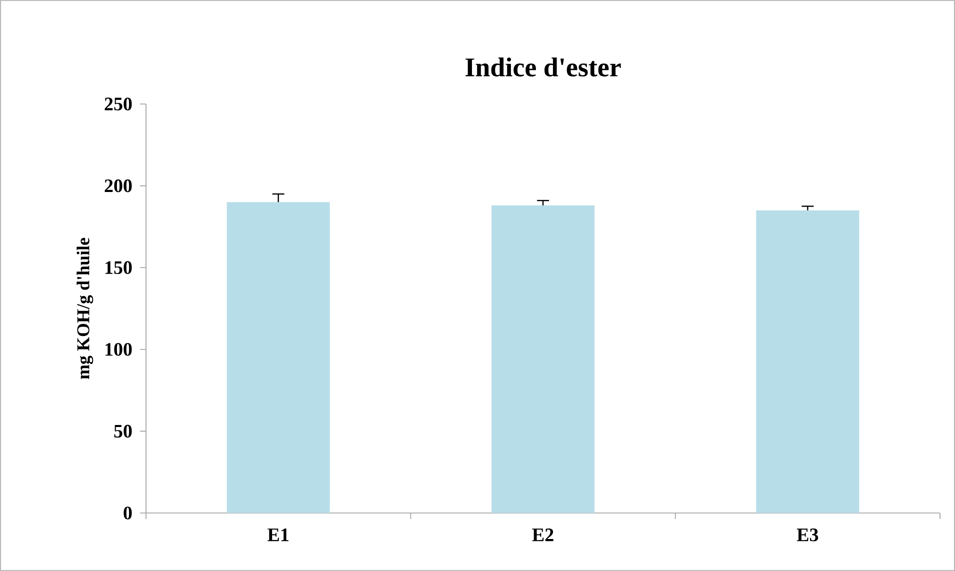 The width and height of the screenshot is (955, 571). Describe the element at coordinates (118, 185) in the screenshot. I see `y-tick-label: 200` at that location.